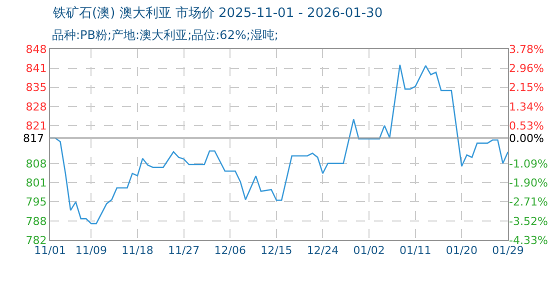  What do you see at coordinates (416, 251) in the screenshot?
I see `x-tick-label: 01/11` at bounding box center [416, 251].